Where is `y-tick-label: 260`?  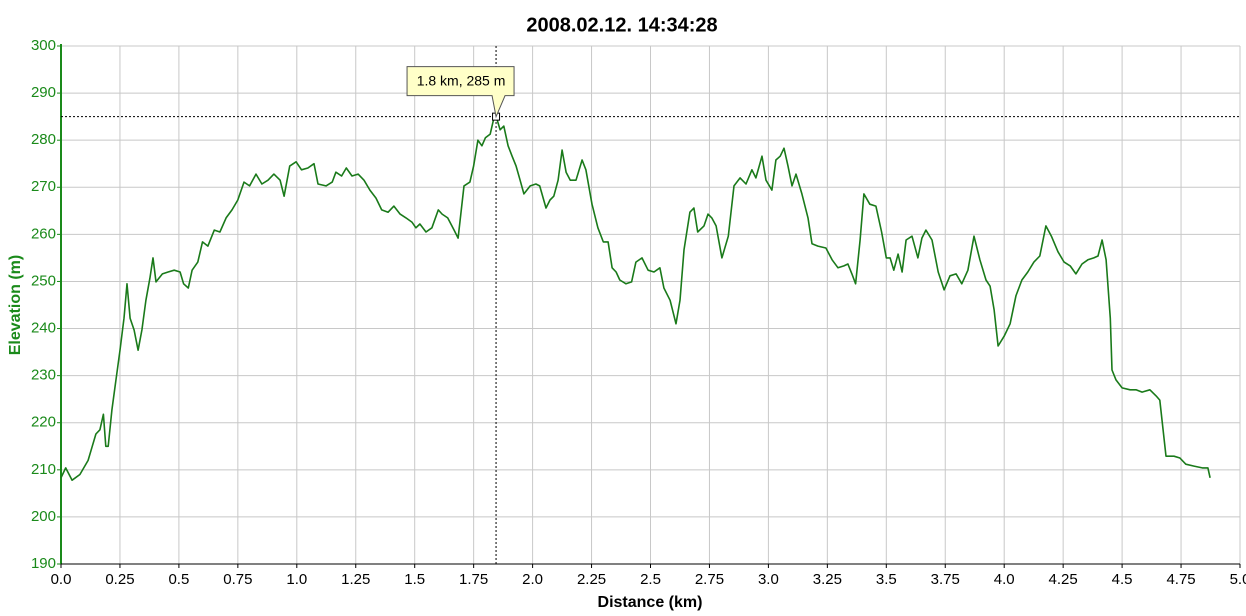
y-tick-label: 260 is located at coordinates (43, 233).